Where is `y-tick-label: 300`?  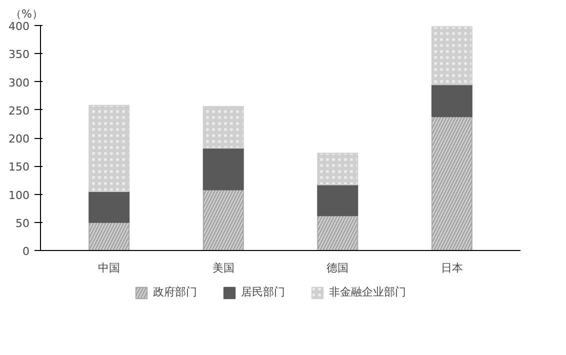 y-tick-label: 300 is located at coordinates (19, 83).